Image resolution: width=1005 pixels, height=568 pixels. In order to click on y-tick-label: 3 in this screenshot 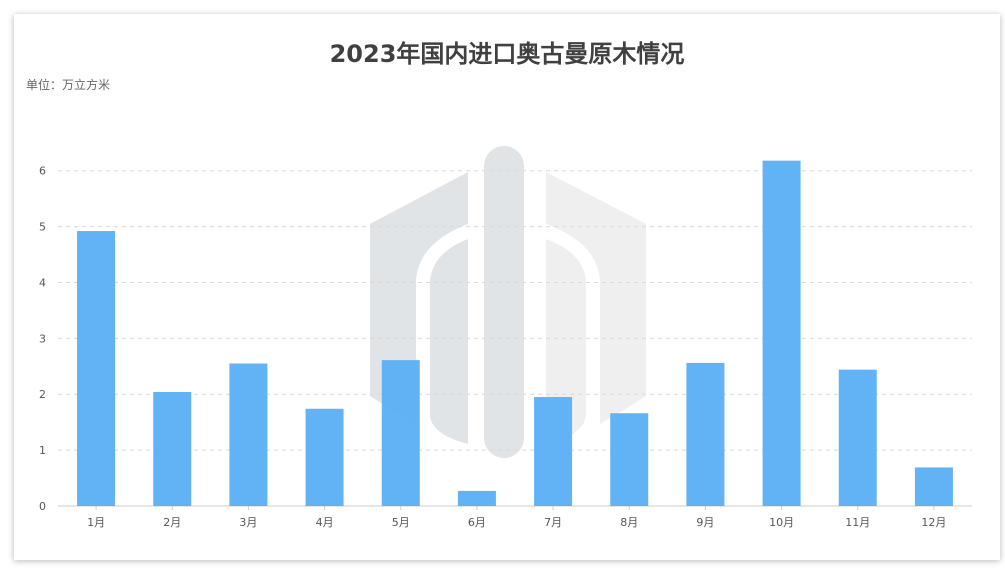, I will do `click(42, 338)`.